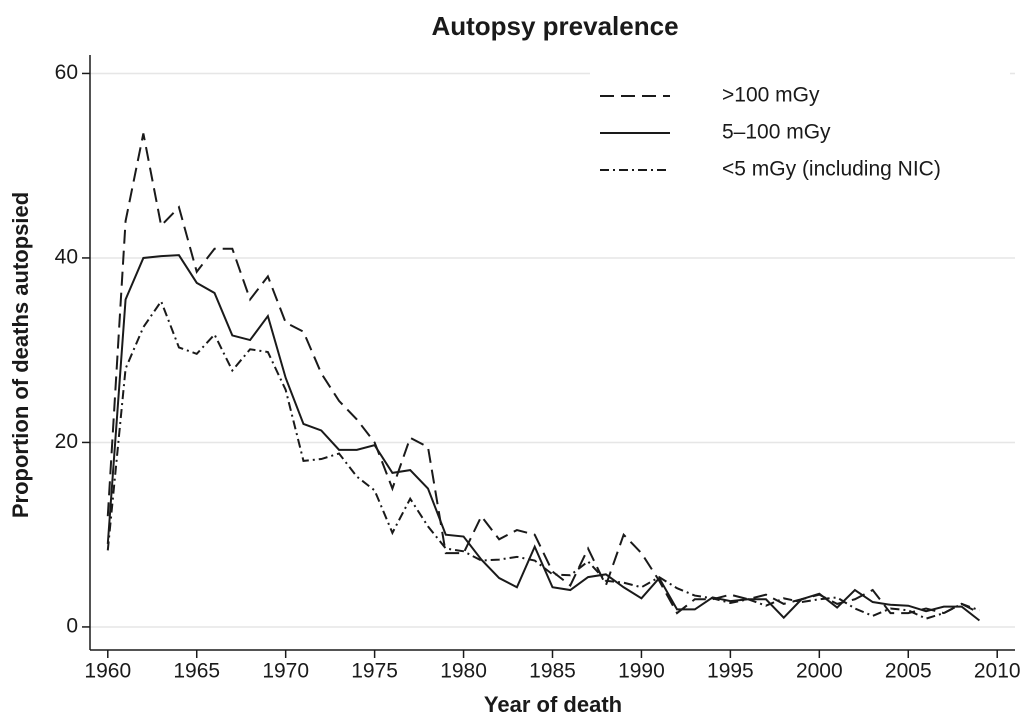 This screenshot has height=717, width=1029. I want to click on legend-background, so click(800, 128).